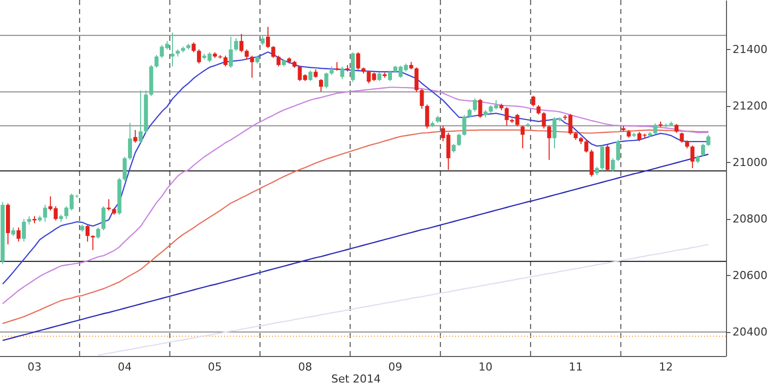 The image size is (768, 384). I want to click on x-tick-label: 12, so click(665, 367).